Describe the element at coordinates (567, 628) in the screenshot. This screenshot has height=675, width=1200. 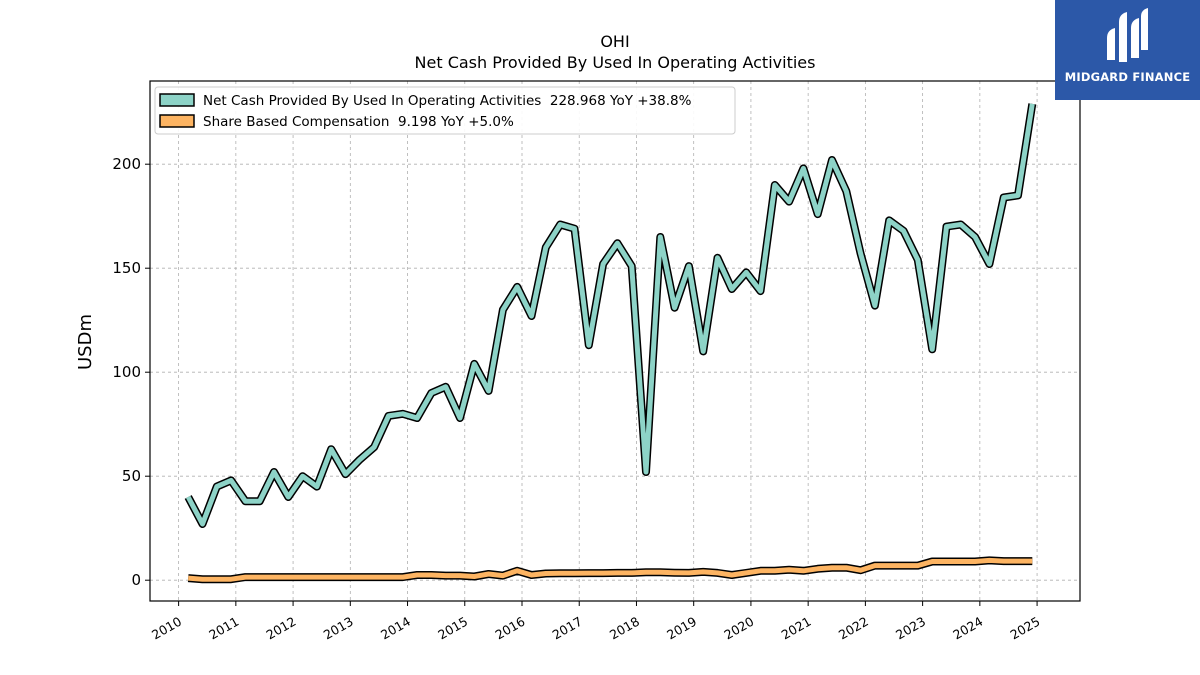
I see `x-tick-label: 2017` at that location.